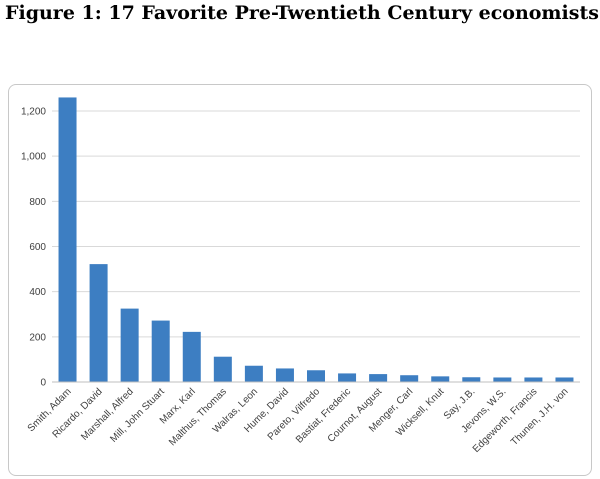 This screenshot has width=600, height=479. I want to click on y-tick-label: 1,200, so click(33, 112).